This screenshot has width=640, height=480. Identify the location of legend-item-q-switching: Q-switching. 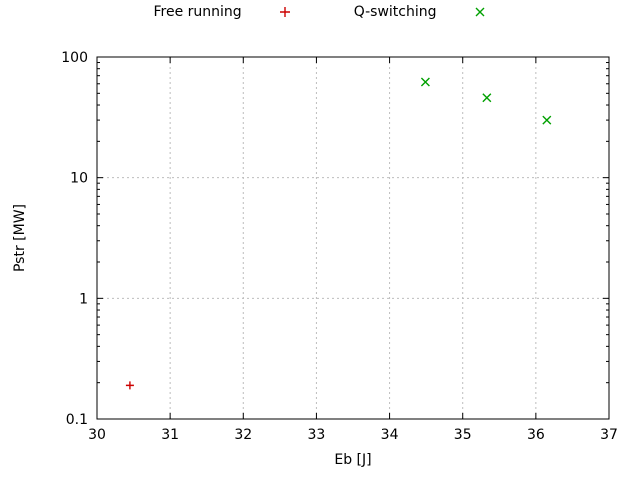
(420, 12).